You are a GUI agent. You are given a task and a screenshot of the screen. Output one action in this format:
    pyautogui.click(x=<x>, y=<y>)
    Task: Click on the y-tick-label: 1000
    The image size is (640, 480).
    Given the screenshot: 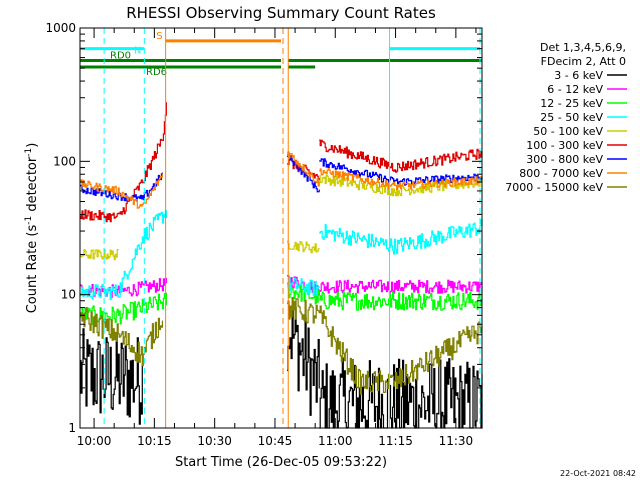 What is the action you would take?
    pyautogui.click(x=60, y=28)
    